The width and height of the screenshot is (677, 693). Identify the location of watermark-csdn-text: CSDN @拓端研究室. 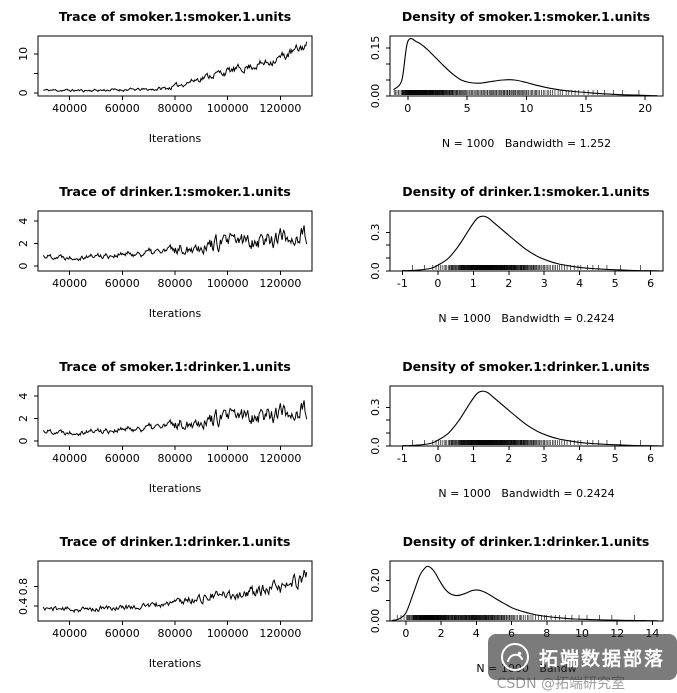
(560, 684).